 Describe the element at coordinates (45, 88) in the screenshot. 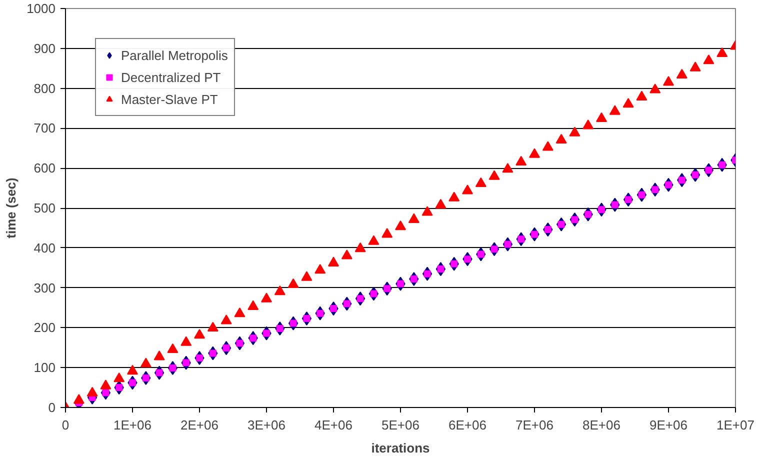

I see `y-tick-label: 800` at that location.